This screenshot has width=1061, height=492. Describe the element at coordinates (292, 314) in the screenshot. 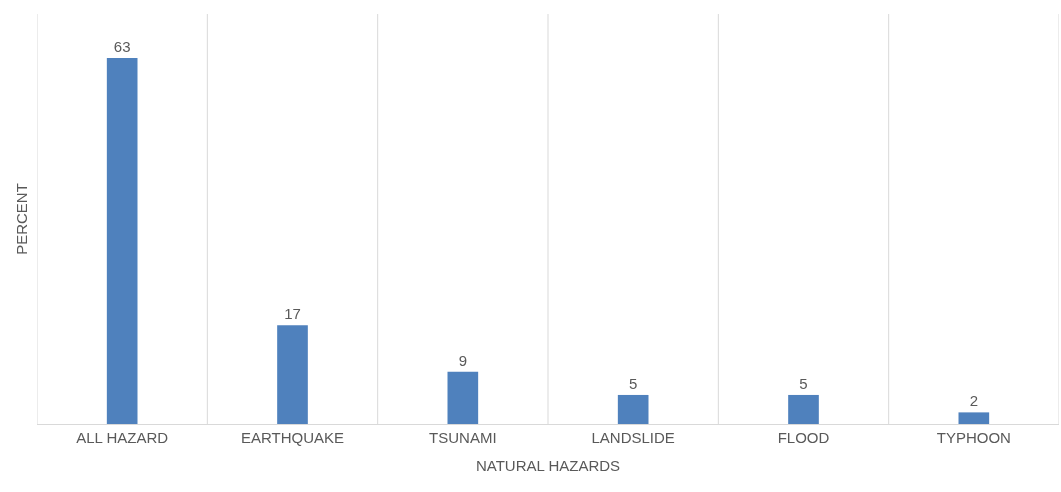

I see `data-label: 17` at that location.